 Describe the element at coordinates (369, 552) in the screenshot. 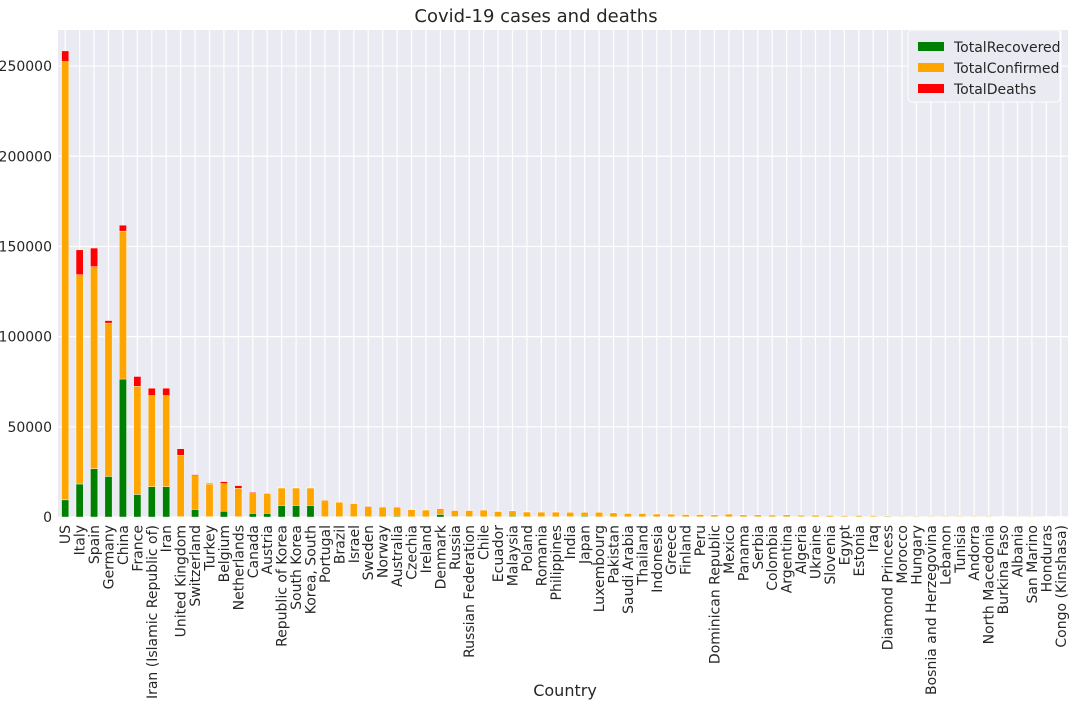

I see `x-tick-label: Sweden` at that location.